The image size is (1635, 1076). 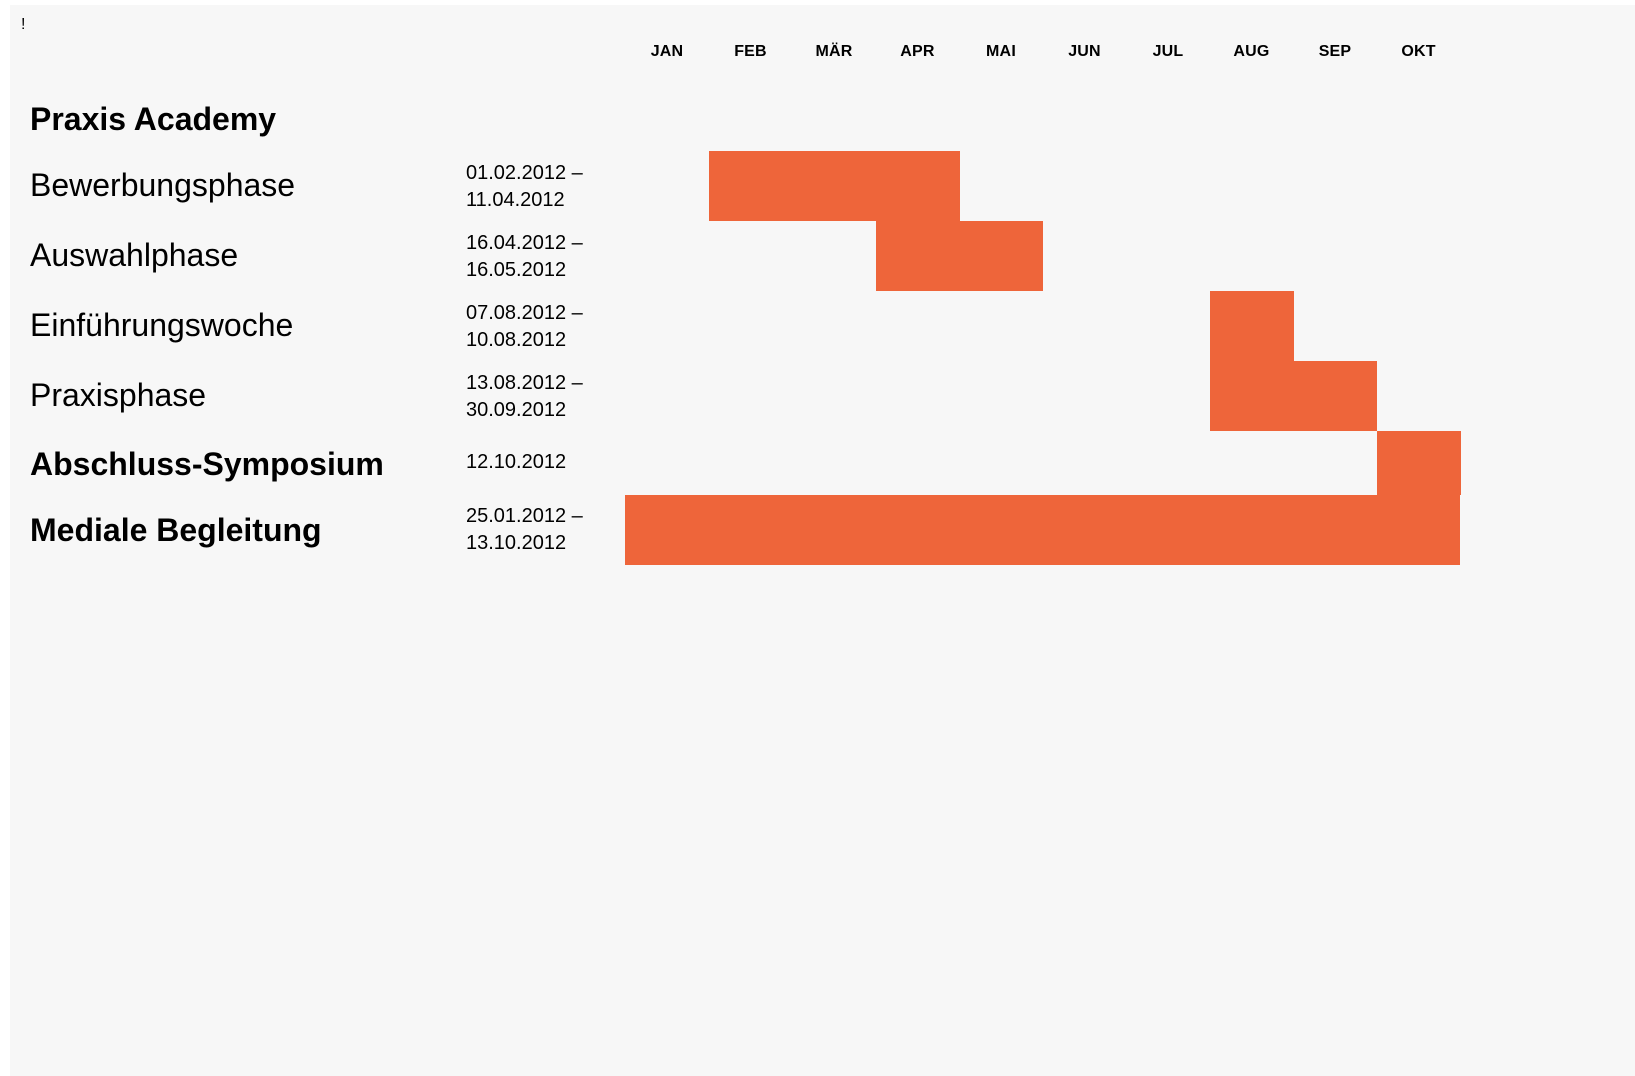 I want to click on task-dates: 12.10.2012, so click(x=516, y=462).